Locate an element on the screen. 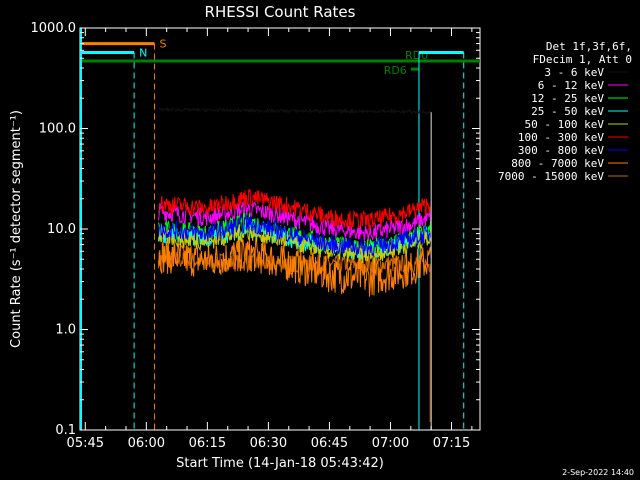  x-tick-label: 07:15 is located at coordinates (451, 443).